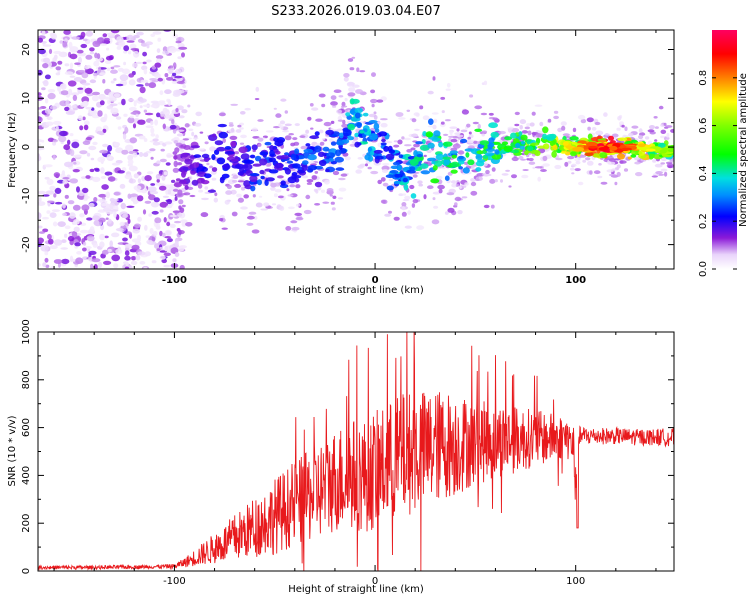 The image size is (750, 600). I want to click on x-tick-label: -100, so click(174, 581).